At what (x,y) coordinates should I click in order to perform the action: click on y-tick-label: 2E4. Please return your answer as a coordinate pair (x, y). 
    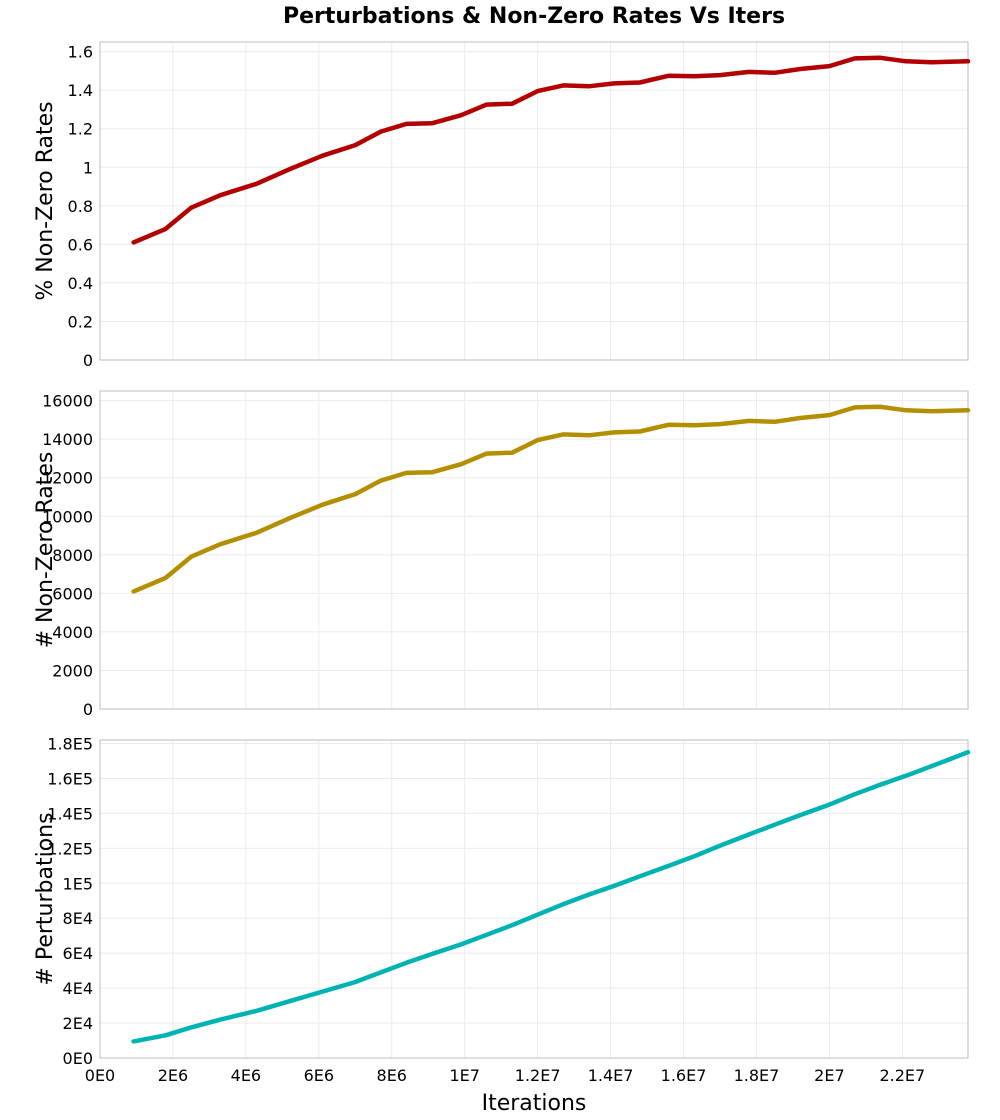
    Looking at the image, I should click on (78, 1023).